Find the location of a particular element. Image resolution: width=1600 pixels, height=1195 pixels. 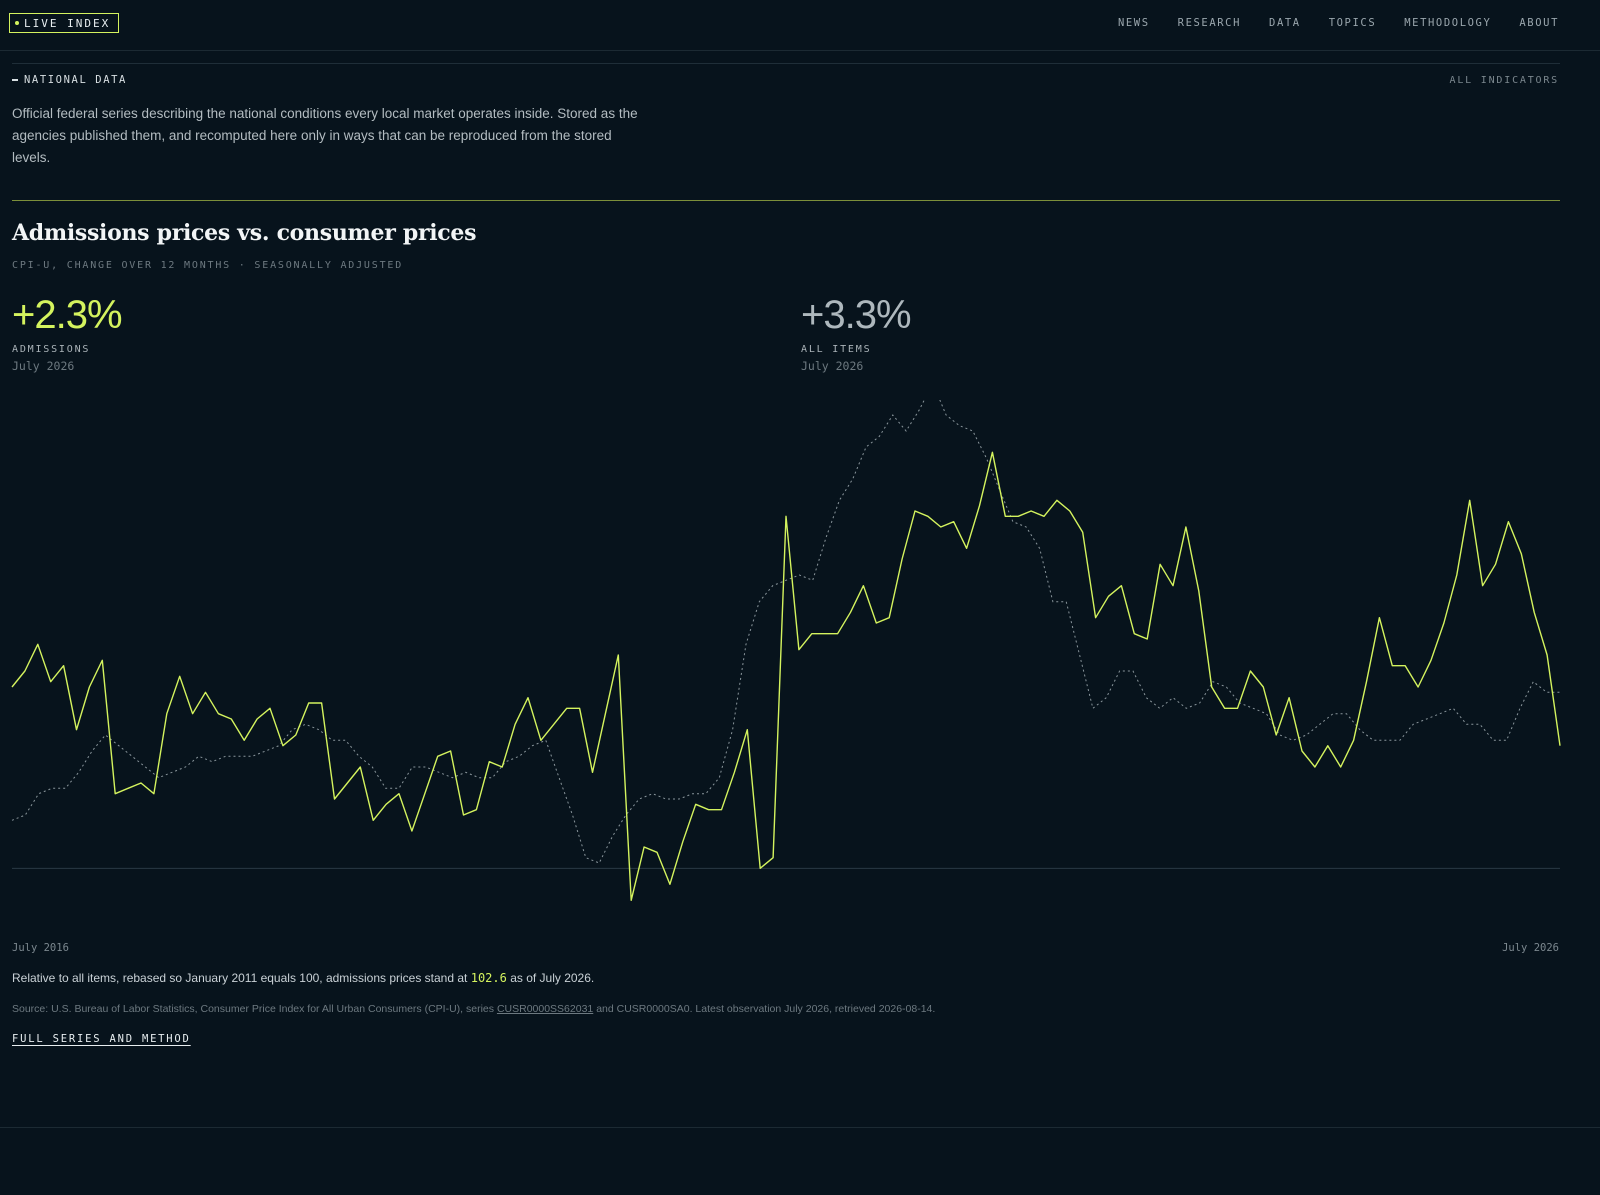

footer-divider is located at coordinates (800, 1127).